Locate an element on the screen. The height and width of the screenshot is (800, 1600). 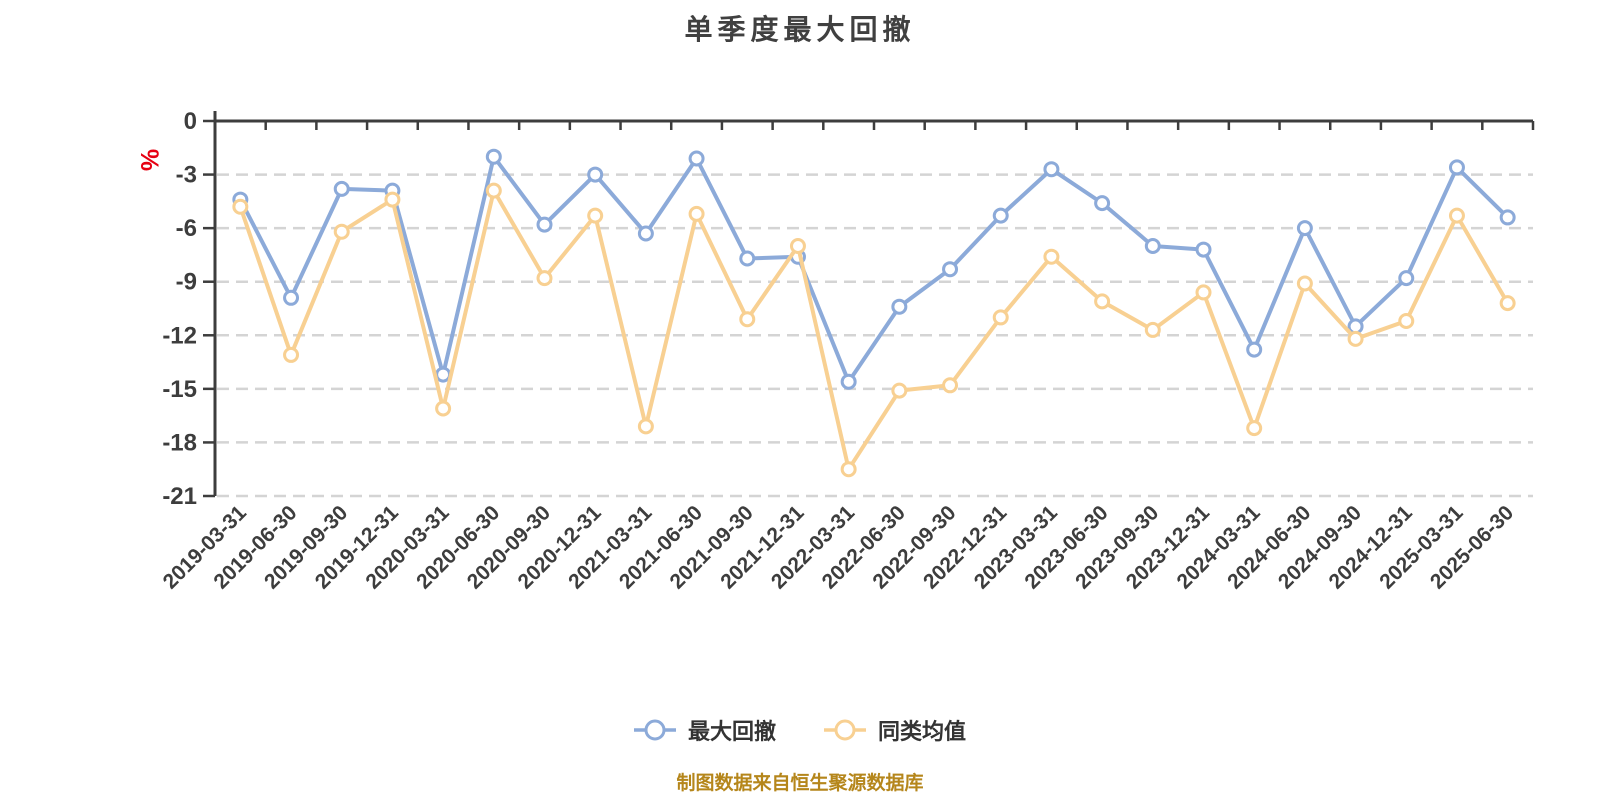
legend-item-max-drawdown: 最大回撤 is located at coordinates (704, 730).